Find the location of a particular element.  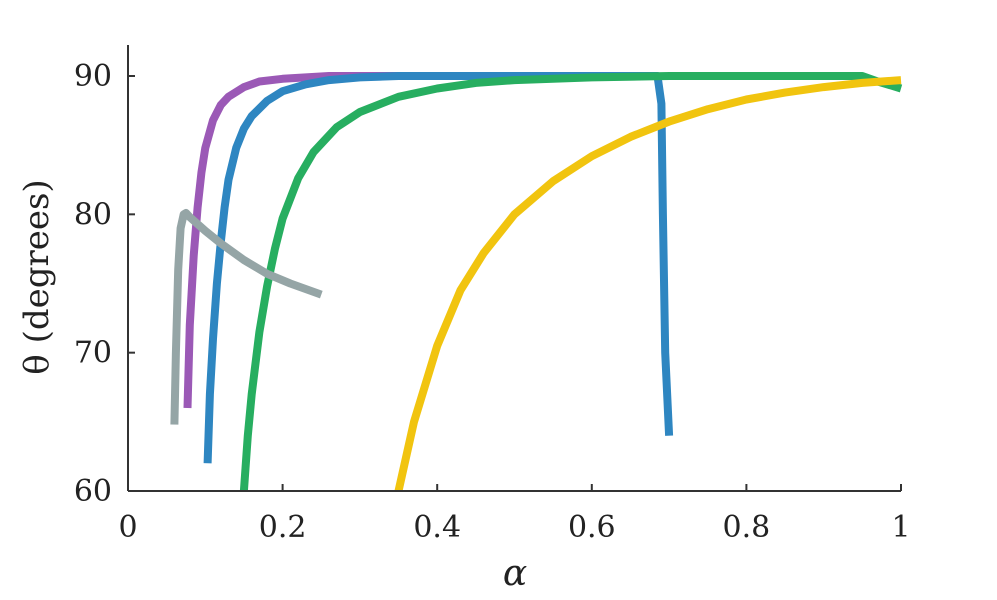

x-axis-label: α is located at coordinates (515, 573).